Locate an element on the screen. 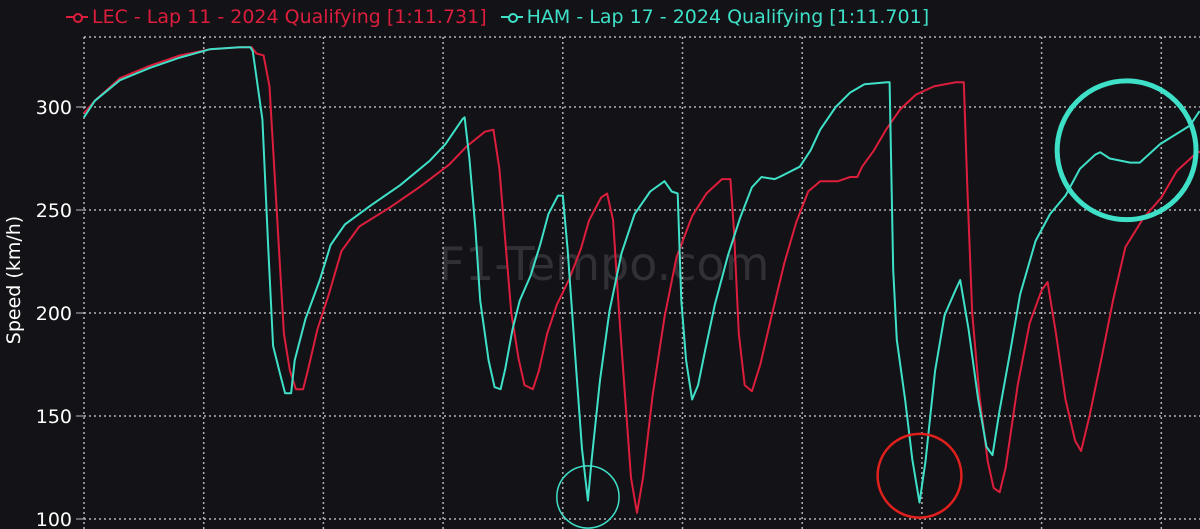  y-tick-label: 300 is located at coordinates (54, 108).